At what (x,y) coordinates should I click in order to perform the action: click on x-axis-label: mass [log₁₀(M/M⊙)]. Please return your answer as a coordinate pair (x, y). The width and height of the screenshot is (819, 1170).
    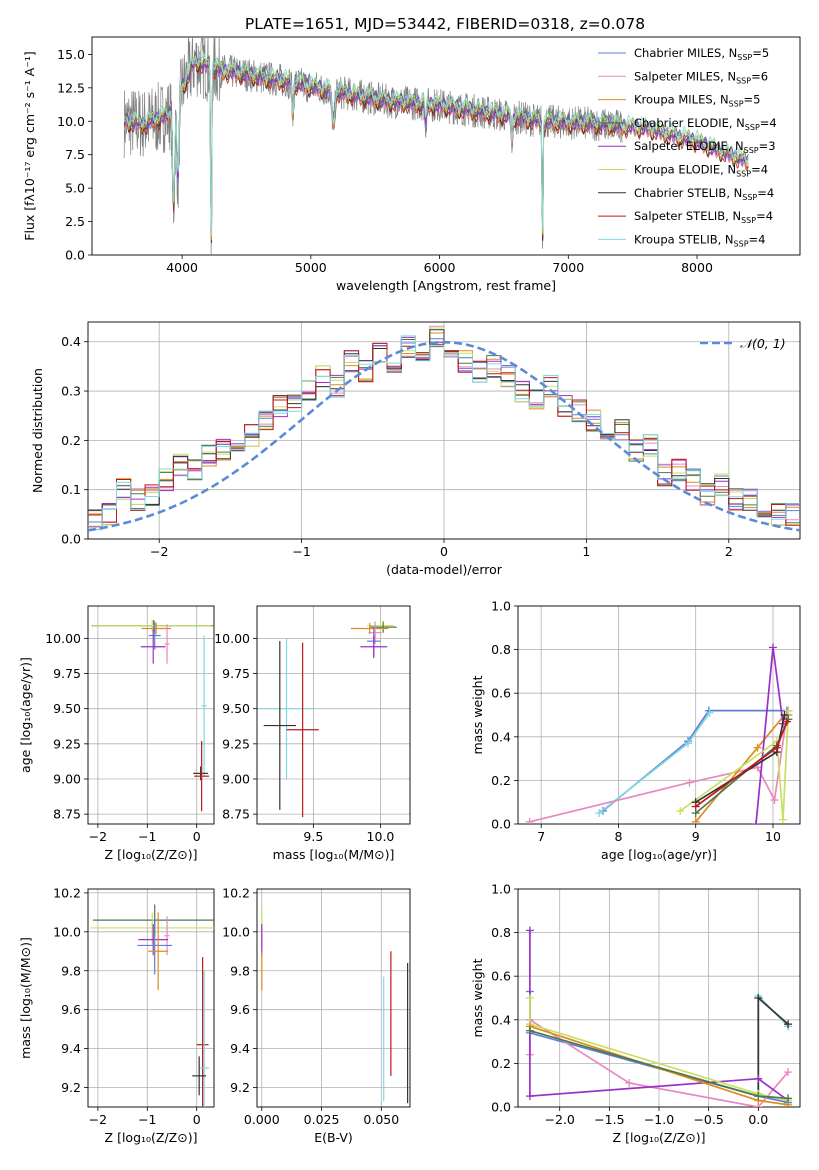
    Looking at the image, I should click on (334, 854).